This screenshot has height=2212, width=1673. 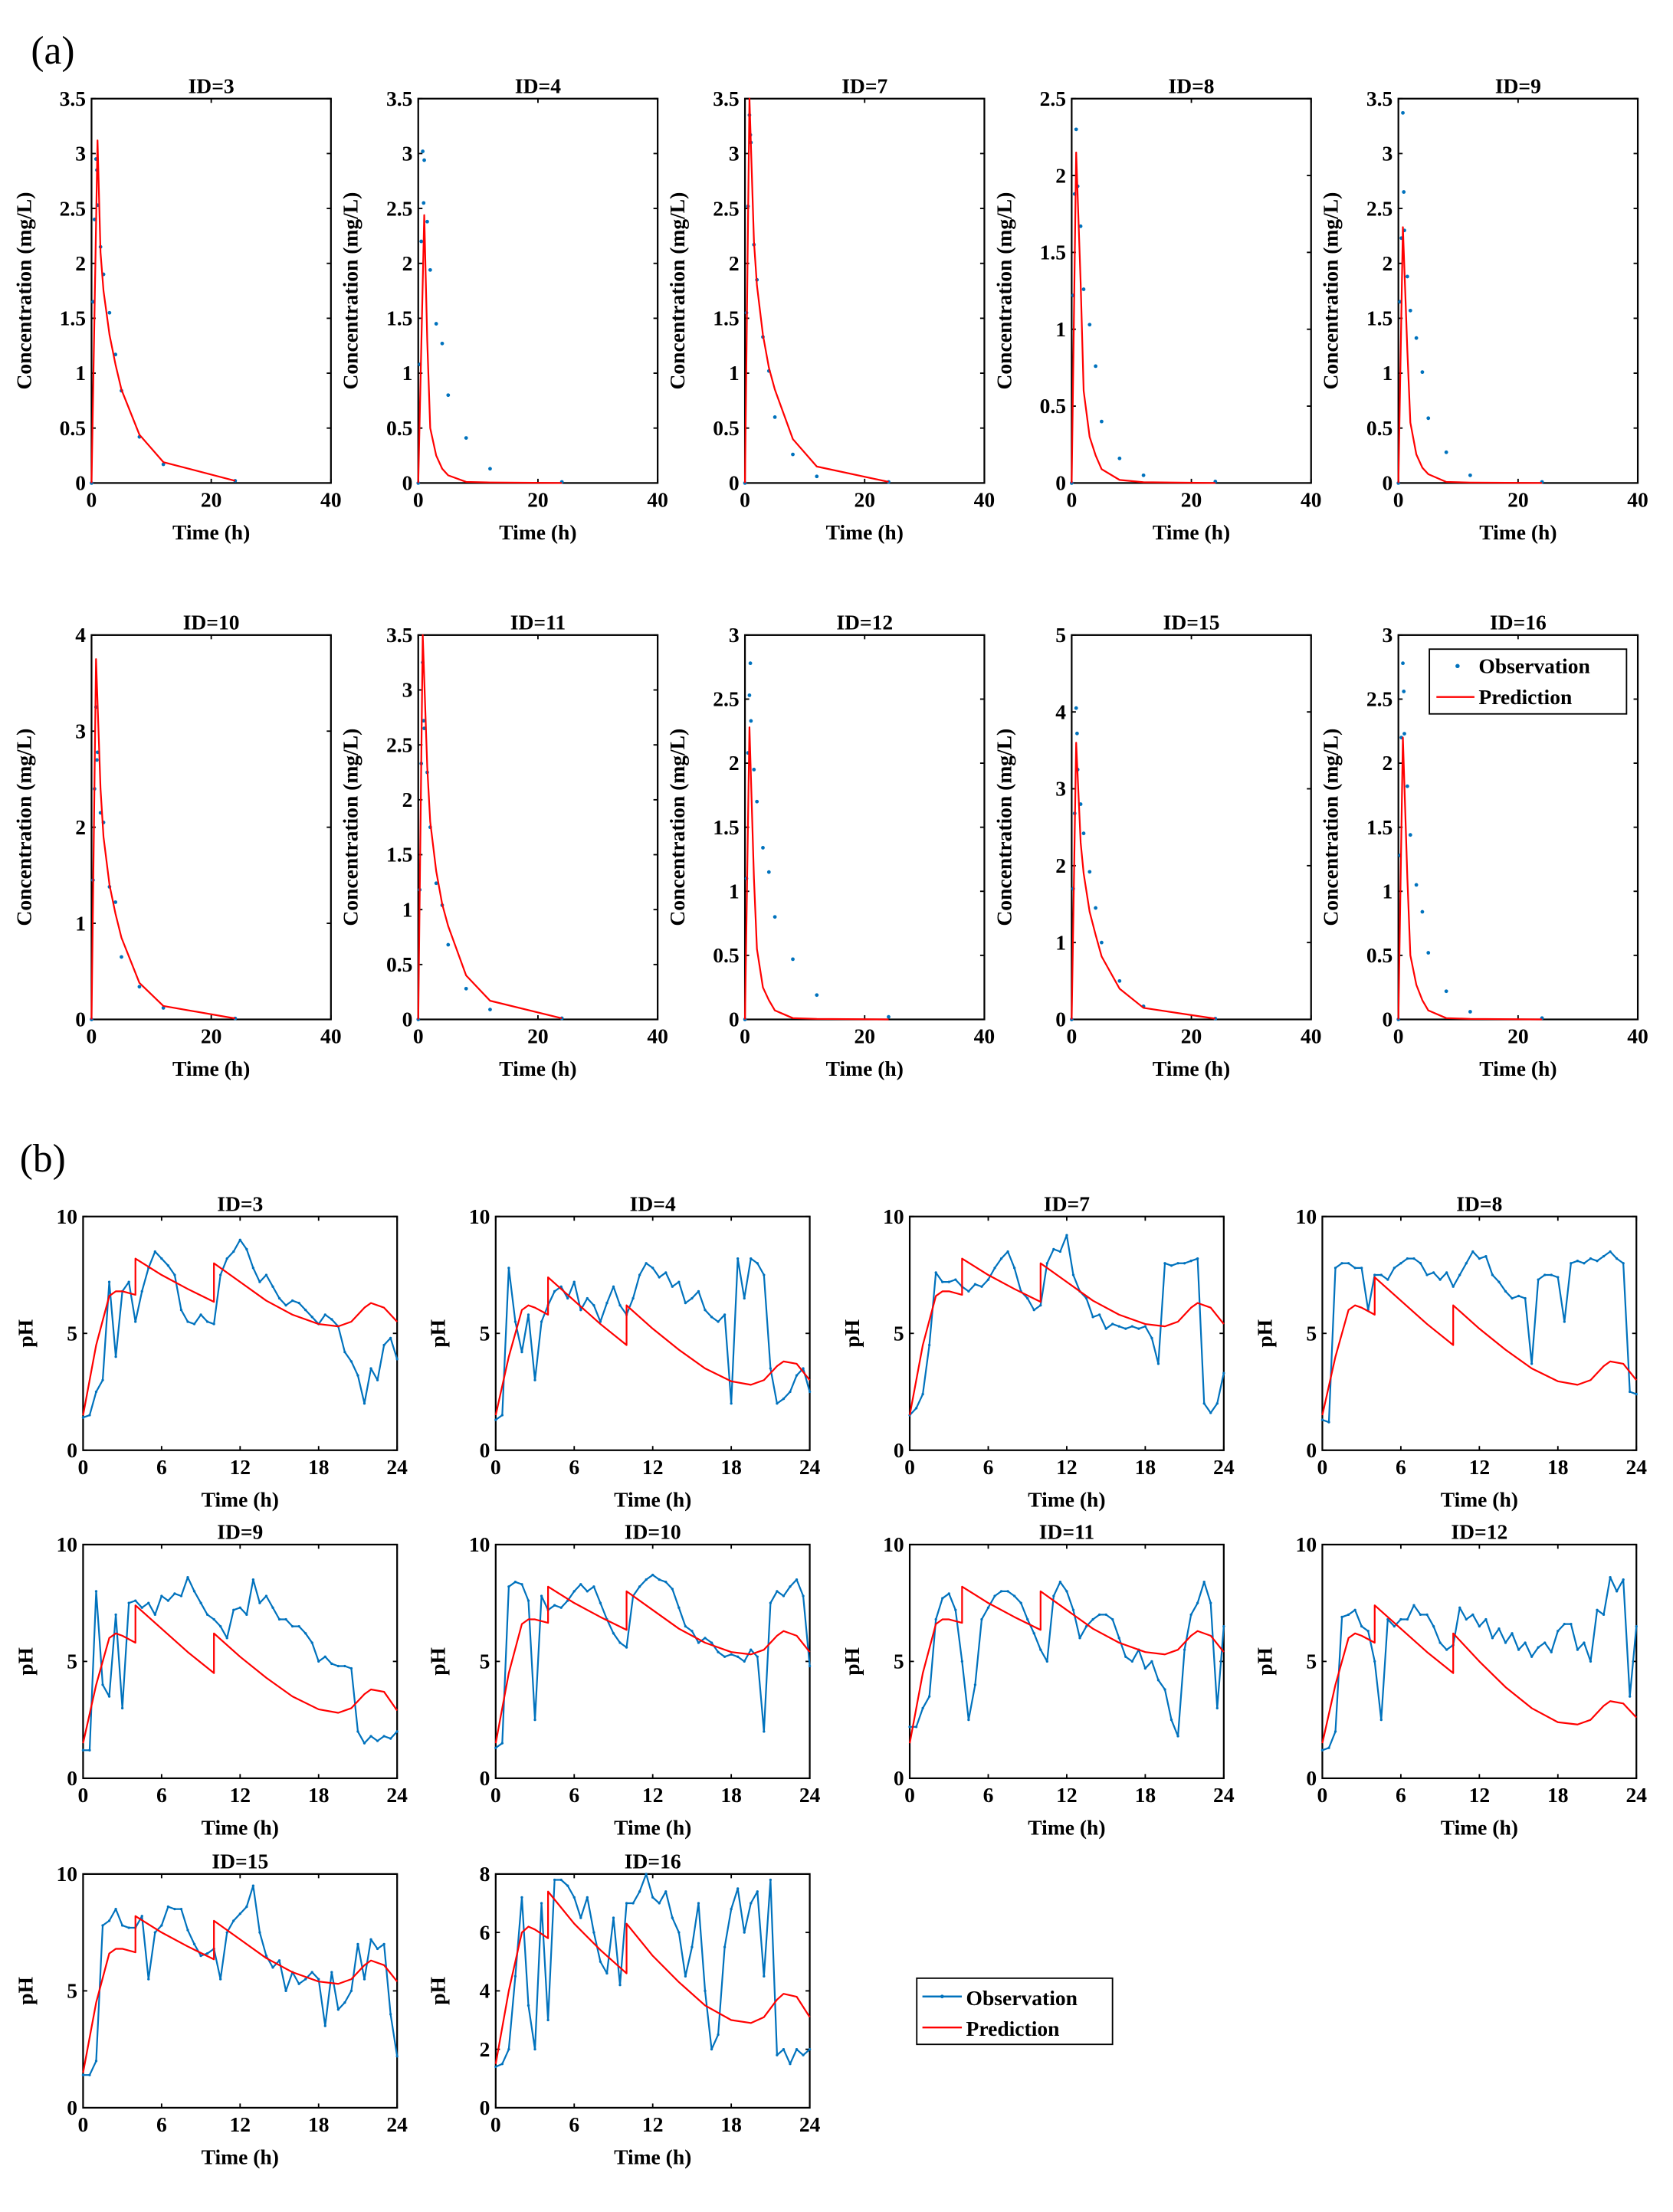 I want to click on axes-box, so click(x=864, y=827).